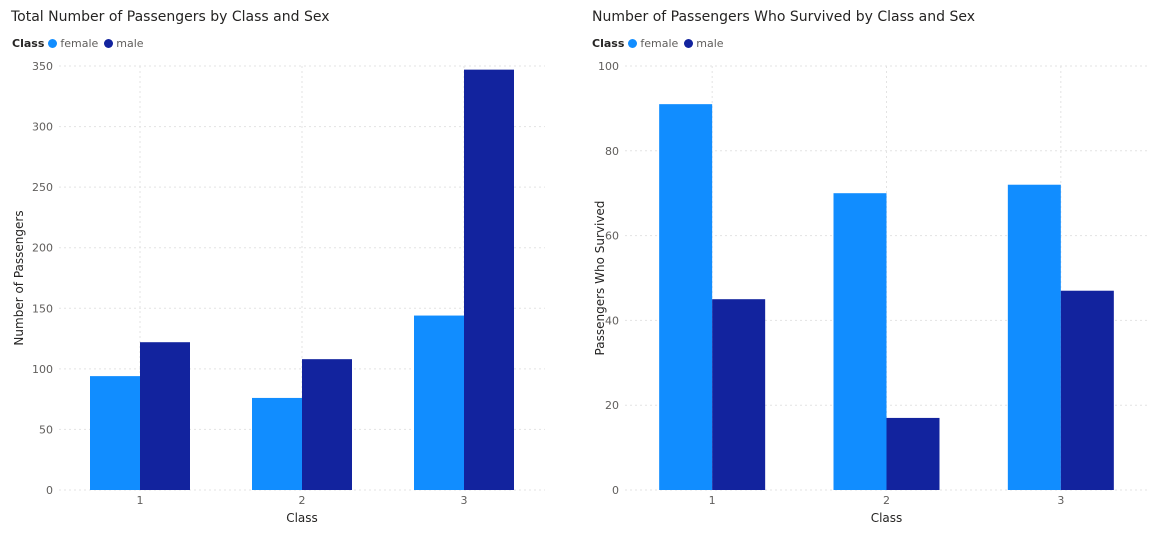  I want to click on y-tick-label: 150, so click(42, 308).